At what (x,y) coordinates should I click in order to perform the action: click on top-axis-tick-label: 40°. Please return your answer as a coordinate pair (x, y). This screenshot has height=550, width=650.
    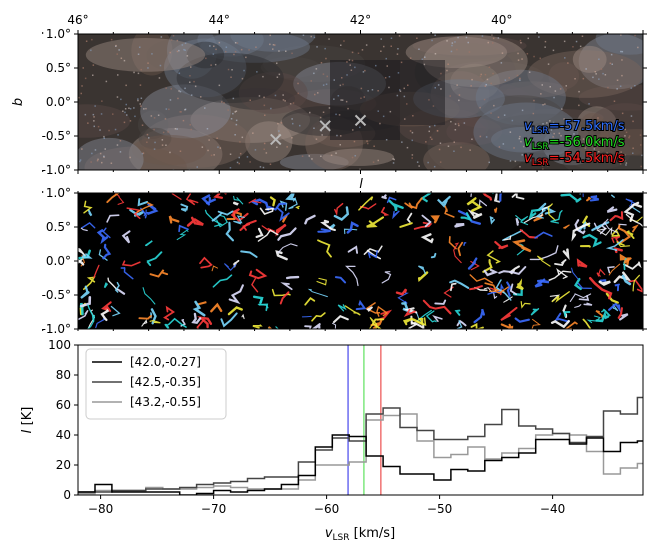
    Looking at the image, I should click on (501, 20).